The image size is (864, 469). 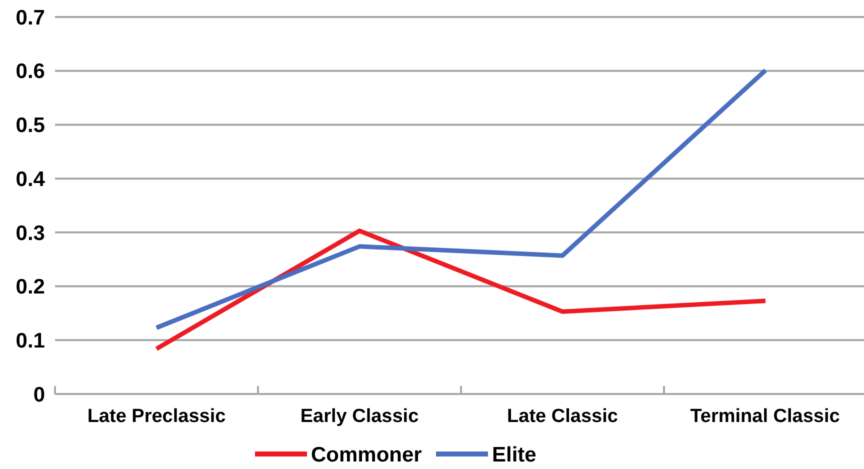 I want to click on y-tick-label: 0.2, so click(x=30, y=287).